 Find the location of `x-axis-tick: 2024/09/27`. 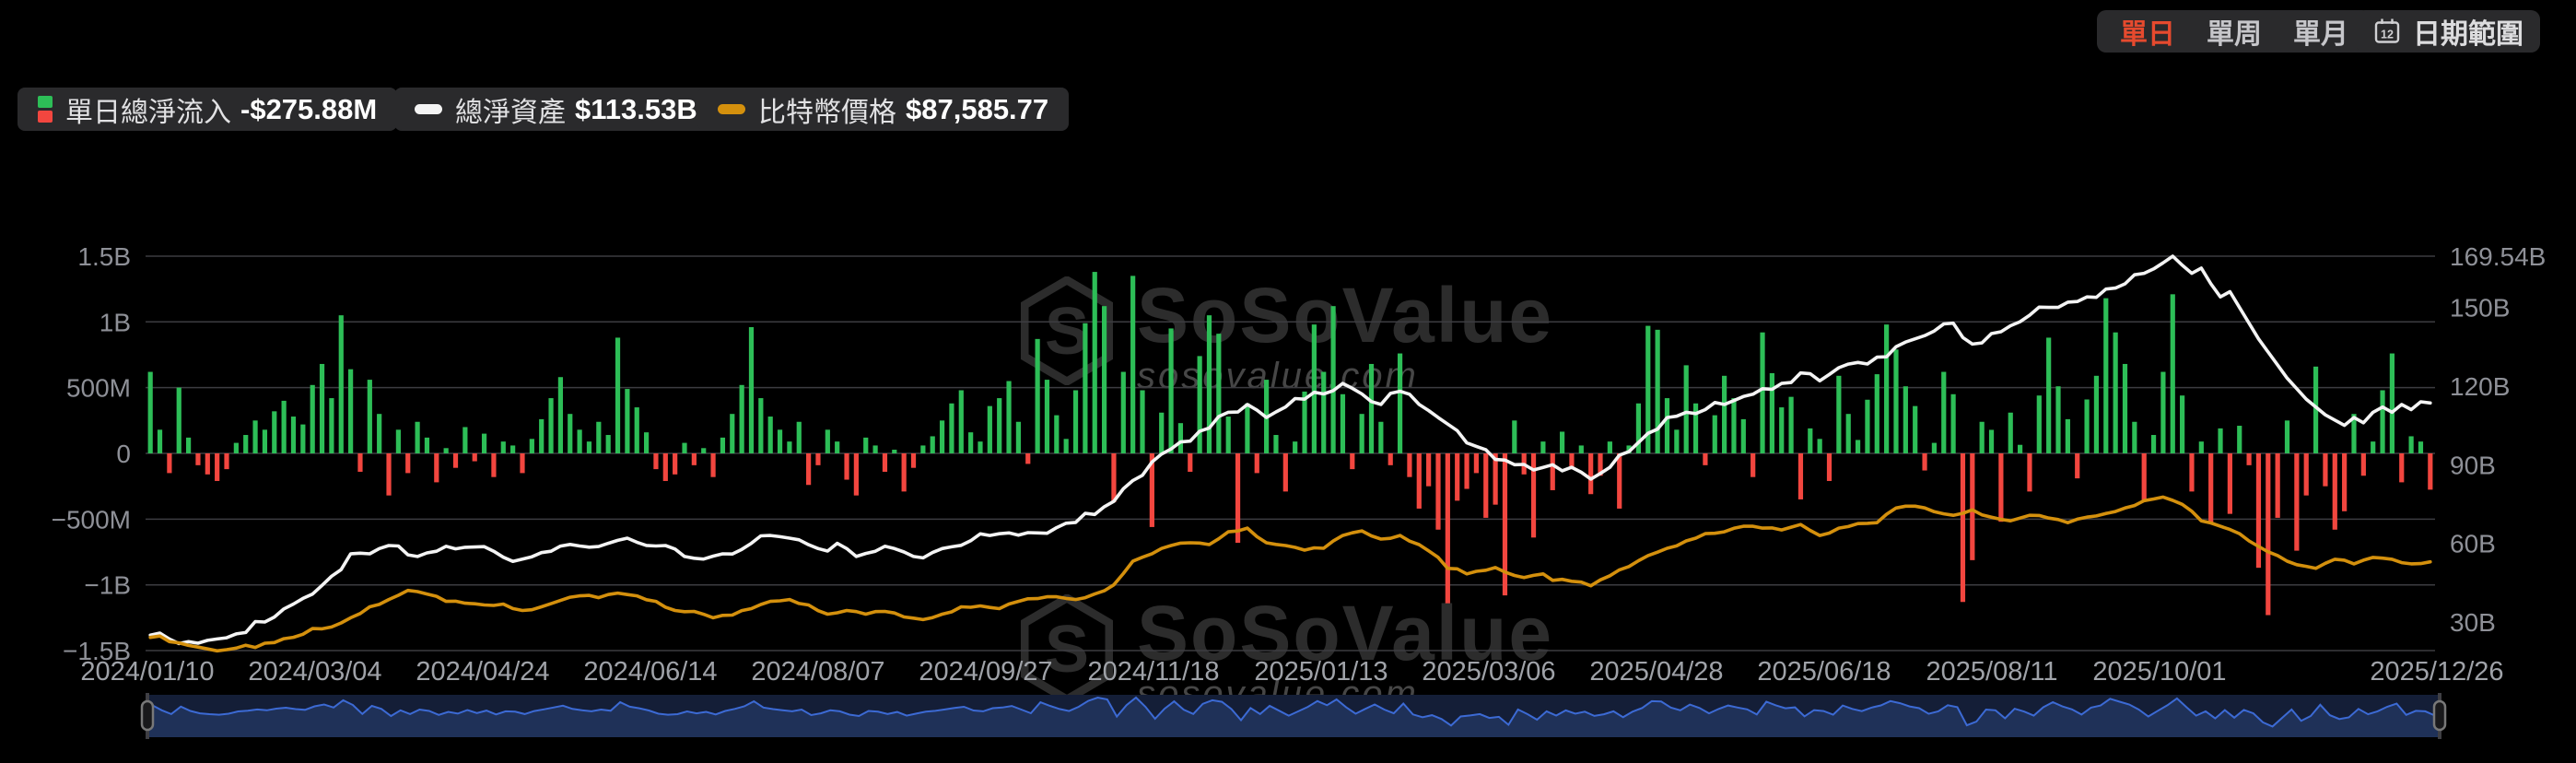

x-axis-tick: 2024/09/27 is located at coordinates (986, 672).